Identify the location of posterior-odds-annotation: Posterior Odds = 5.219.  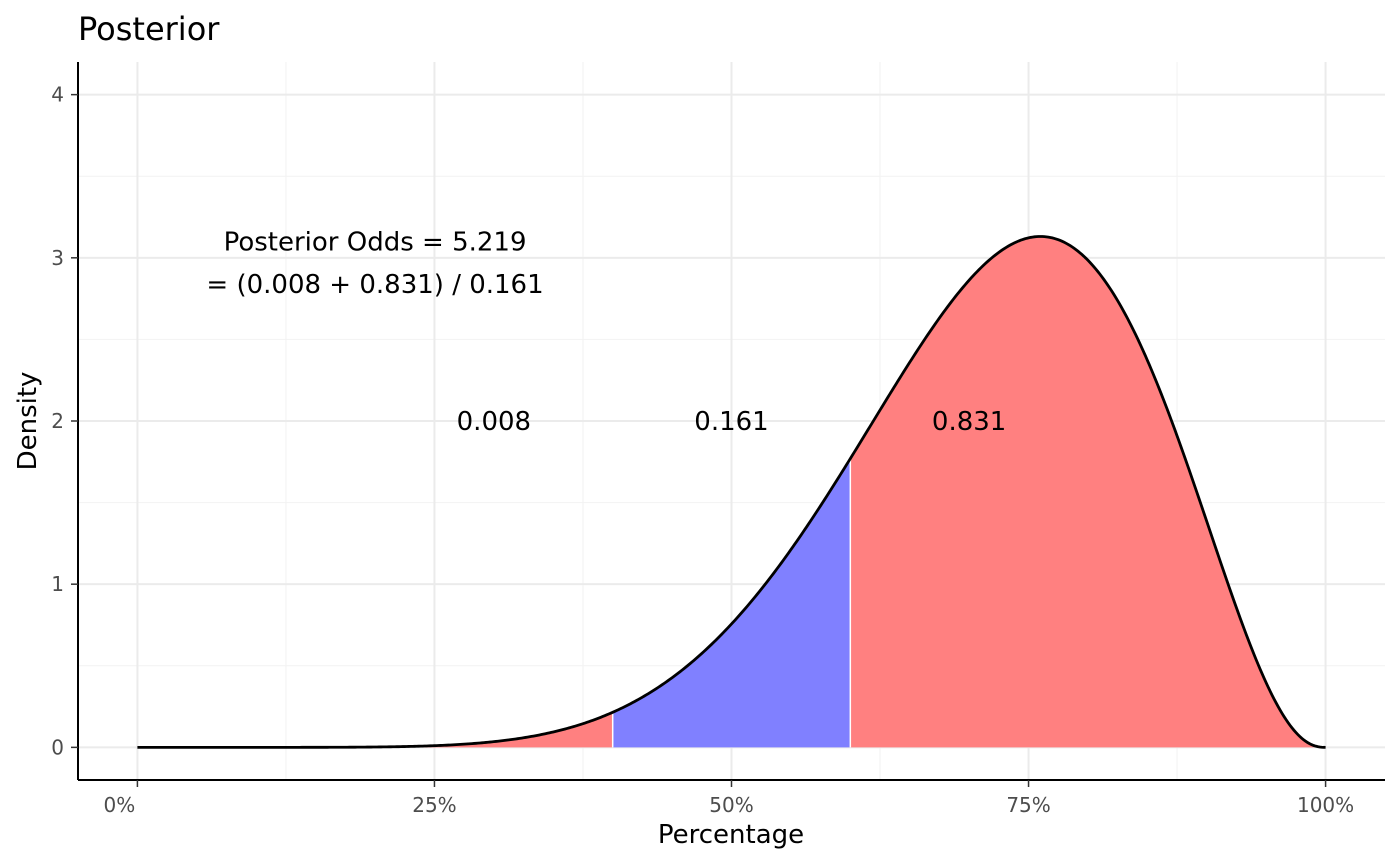
(375, 243).